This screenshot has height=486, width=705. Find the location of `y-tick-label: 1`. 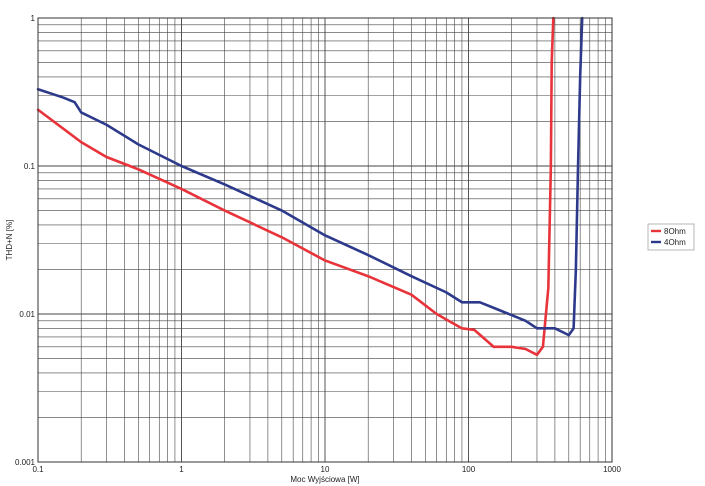

y-tick-label: 1 is located at coordinates (33, 18).